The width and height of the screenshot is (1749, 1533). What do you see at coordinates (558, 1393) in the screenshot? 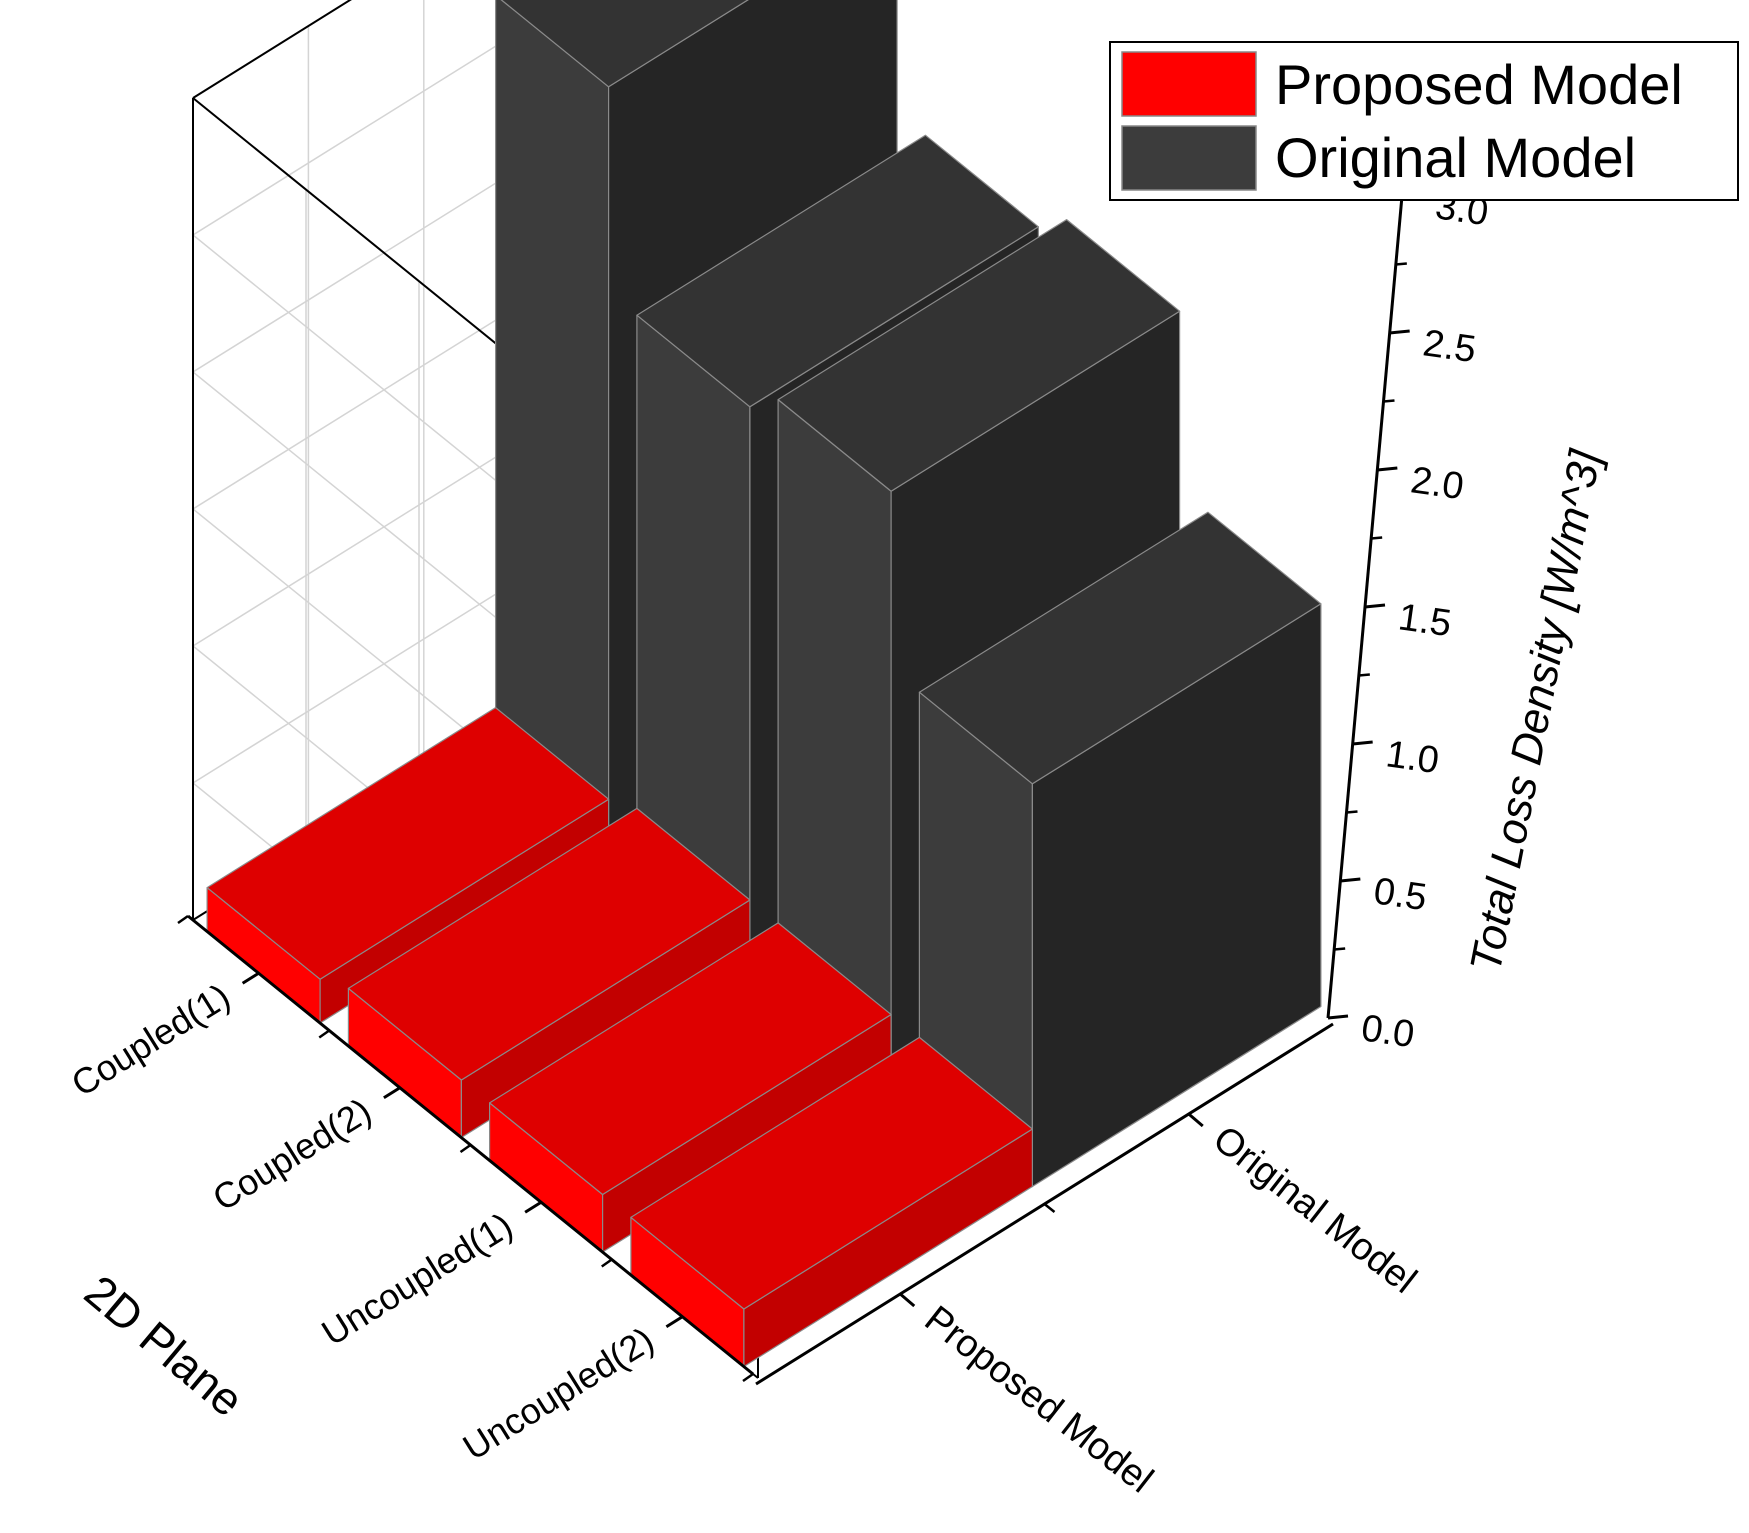
I see `x-tick-label: Uncoupled(2)` at bounding box center [558, 1393].